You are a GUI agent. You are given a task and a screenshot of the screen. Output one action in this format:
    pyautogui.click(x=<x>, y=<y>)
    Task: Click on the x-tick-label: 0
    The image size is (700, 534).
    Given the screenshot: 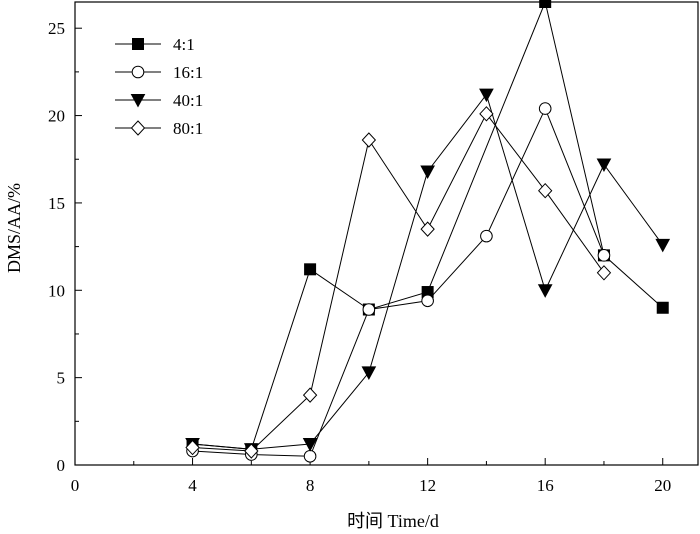 What is the action you would take?
    pyautogui.click(x=75, y=485)
    